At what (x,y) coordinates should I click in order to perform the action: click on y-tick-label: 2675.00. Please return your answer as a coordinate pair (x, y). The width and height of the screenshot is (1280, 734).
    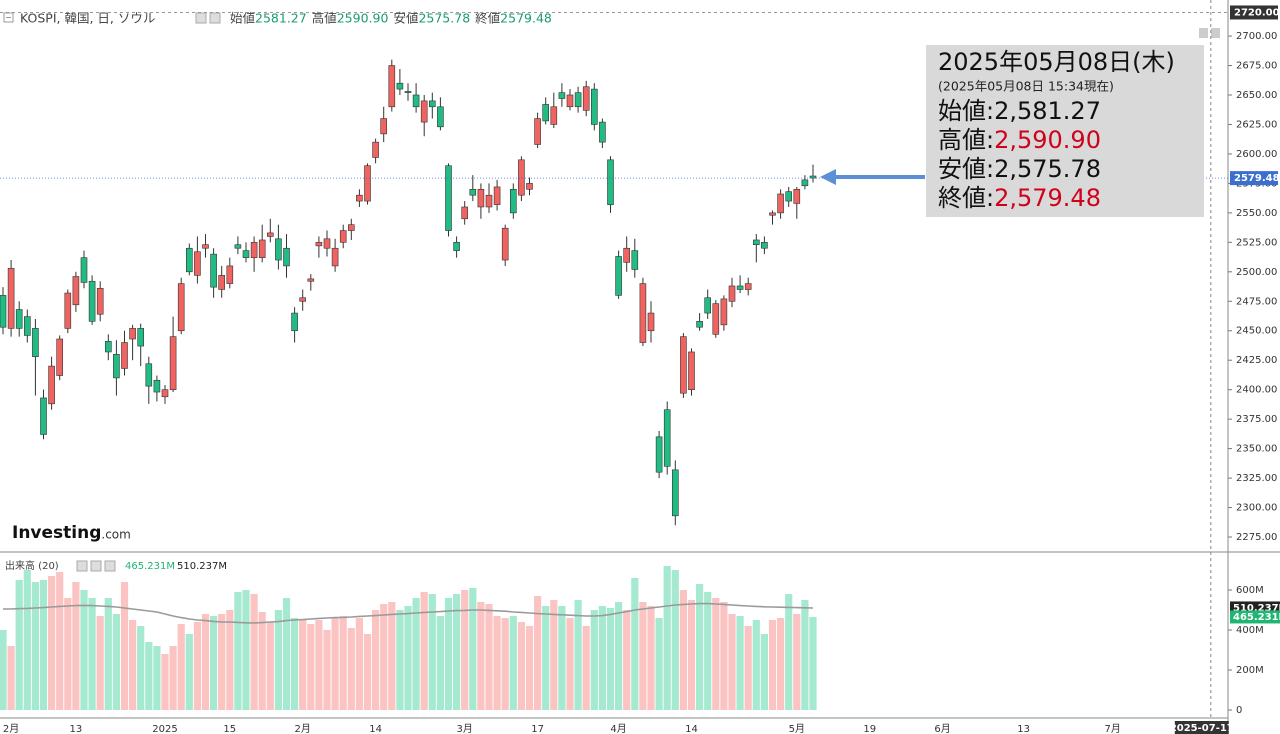
    Looking at the image, I should click on (1256, 66).